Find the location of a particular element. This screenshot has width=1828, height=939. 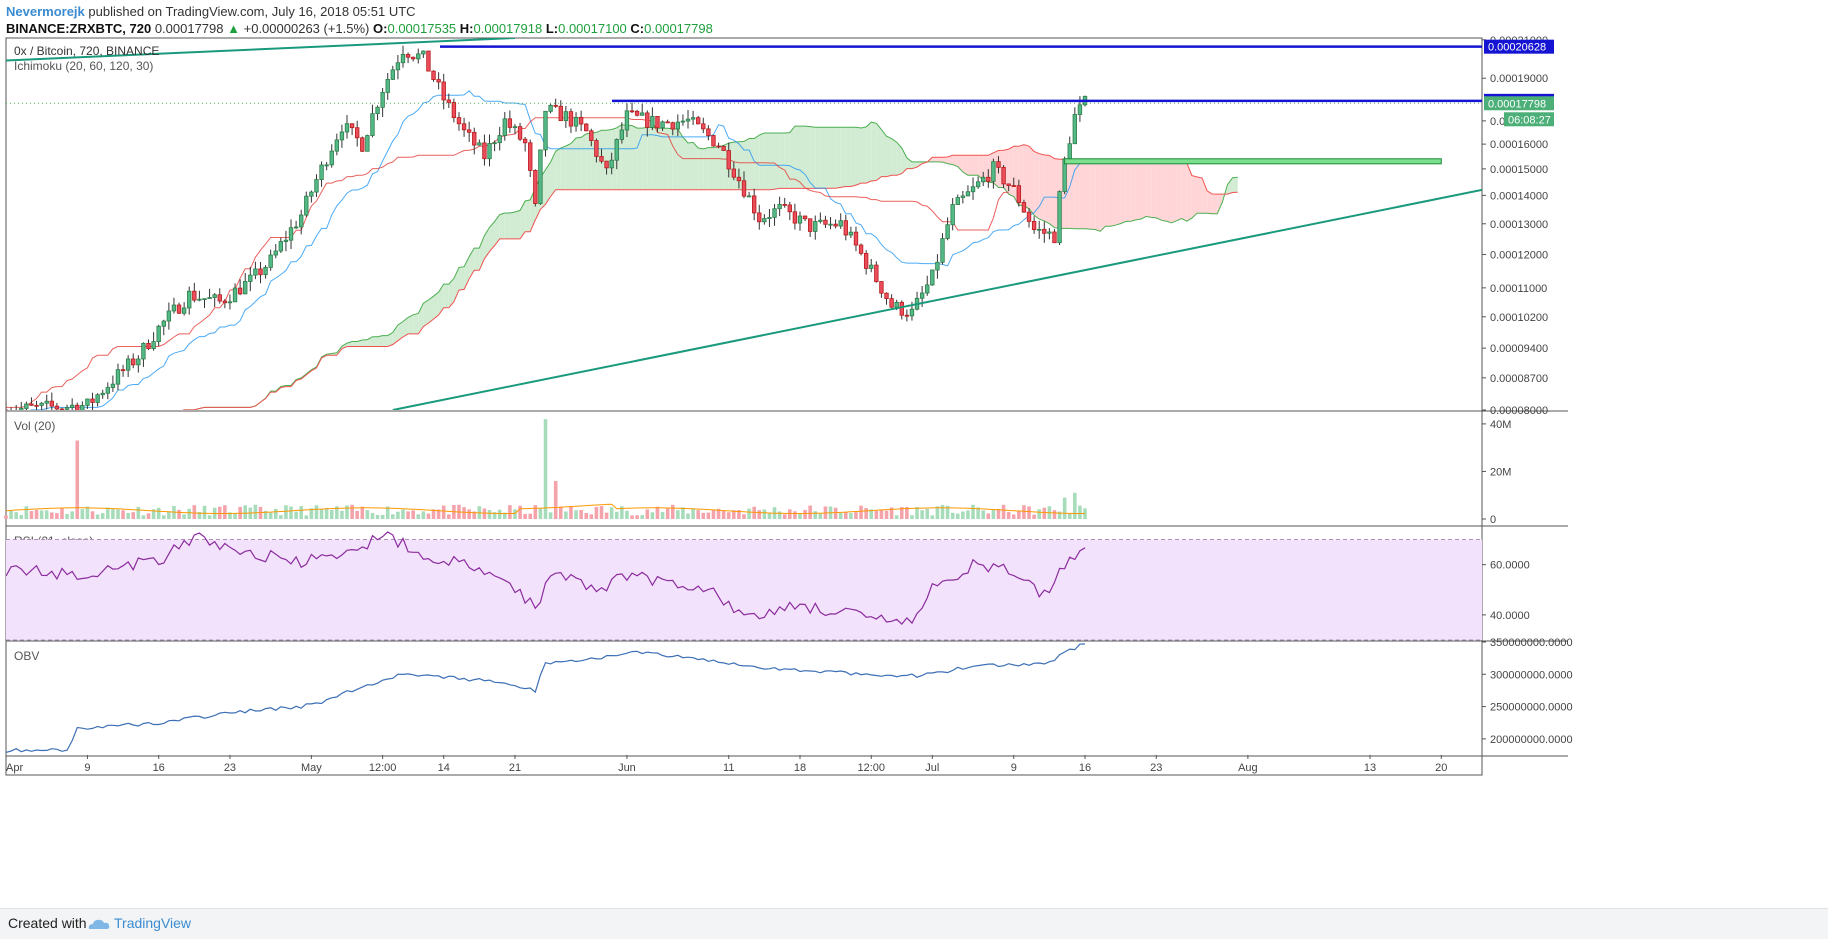

price-change: +0.00000263 (+1.5%) is located at coordinates (306, 28).